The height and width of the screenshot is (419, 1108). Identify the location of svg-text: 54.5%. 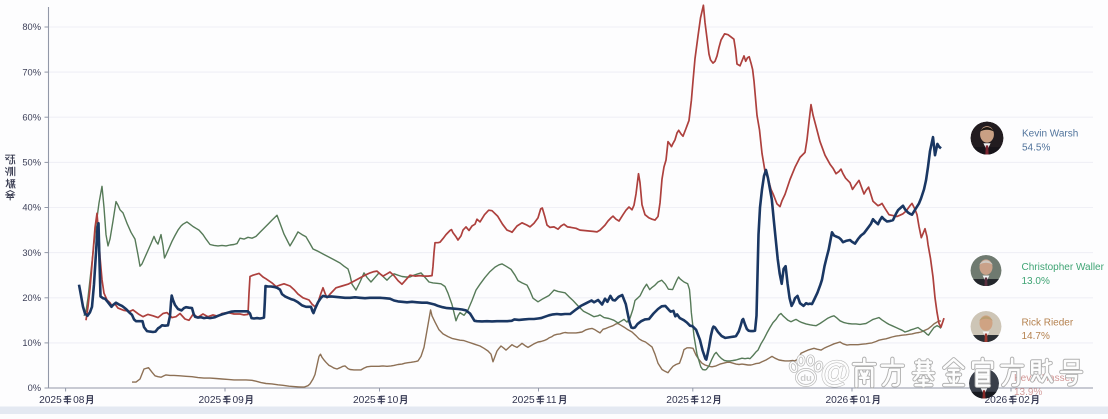
(1036, 148).